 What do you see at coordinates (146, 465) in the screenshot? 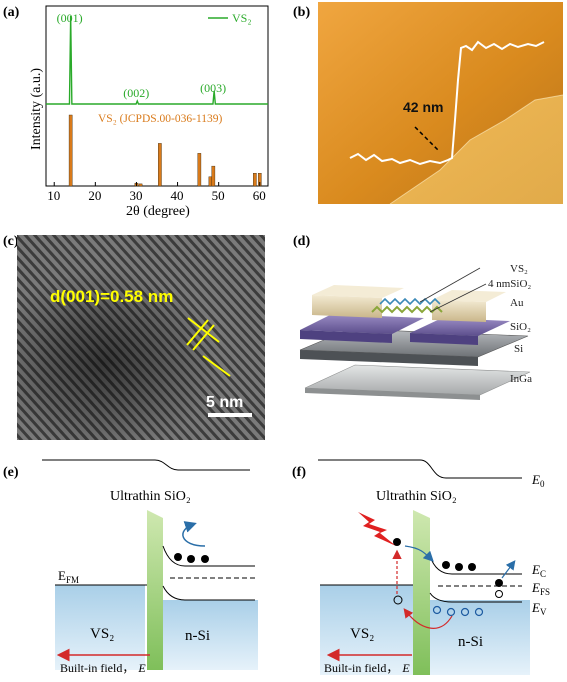
I see `vacuum-level-e` at bounding box center [146, 465].